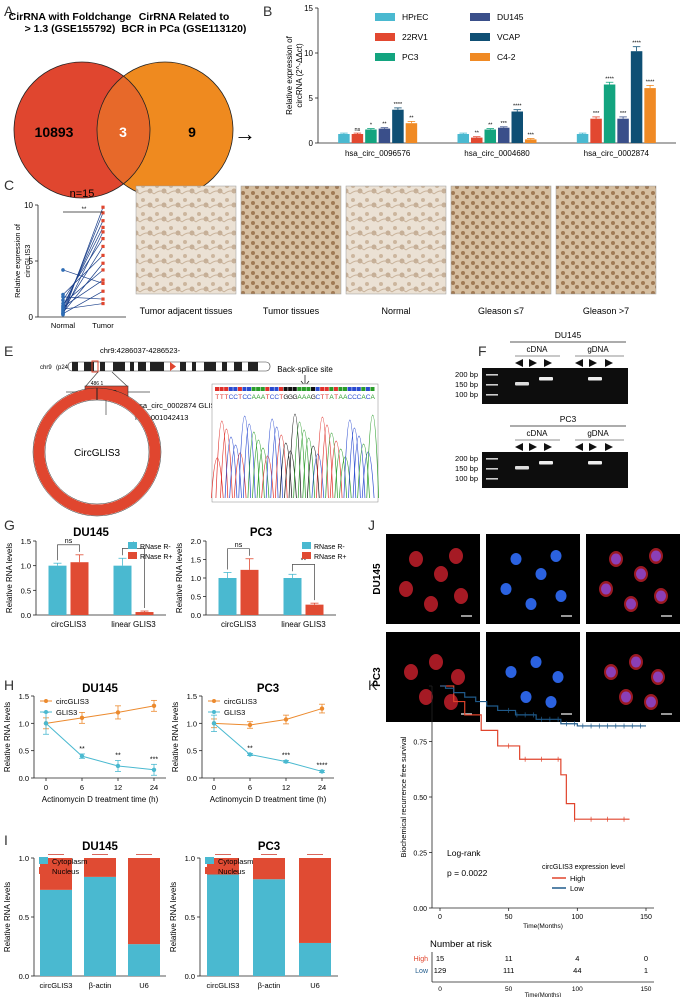 Image resolution: width=685 pixels, height=997 pixels. What do you see at coordinates (543, 995) in the screenshot?
I see `x-axis-label: Time(Months)` at bounding box center [543, 995].